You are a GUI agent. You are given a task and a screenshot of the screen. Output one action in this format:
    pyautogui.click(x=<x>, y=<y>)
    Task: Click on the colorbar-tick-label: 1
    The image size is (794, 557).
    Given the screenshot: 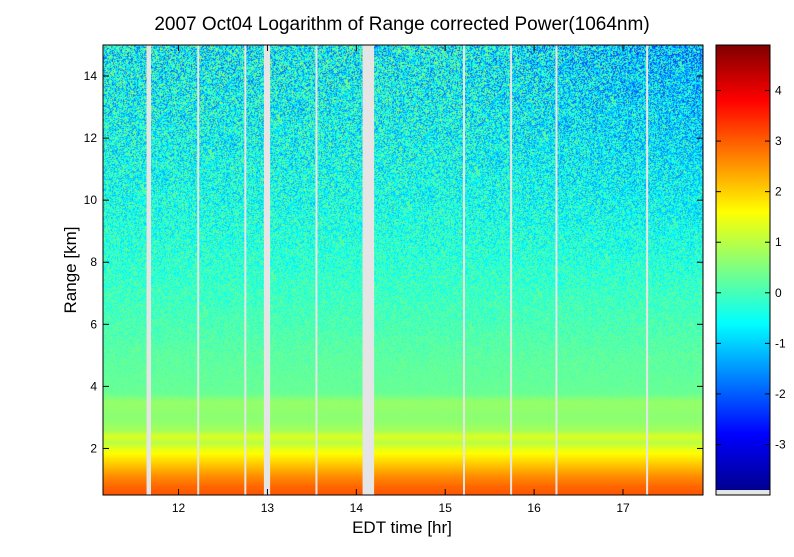 What is the action you would take?
    pyautogui.click(x=778, y=242)
    